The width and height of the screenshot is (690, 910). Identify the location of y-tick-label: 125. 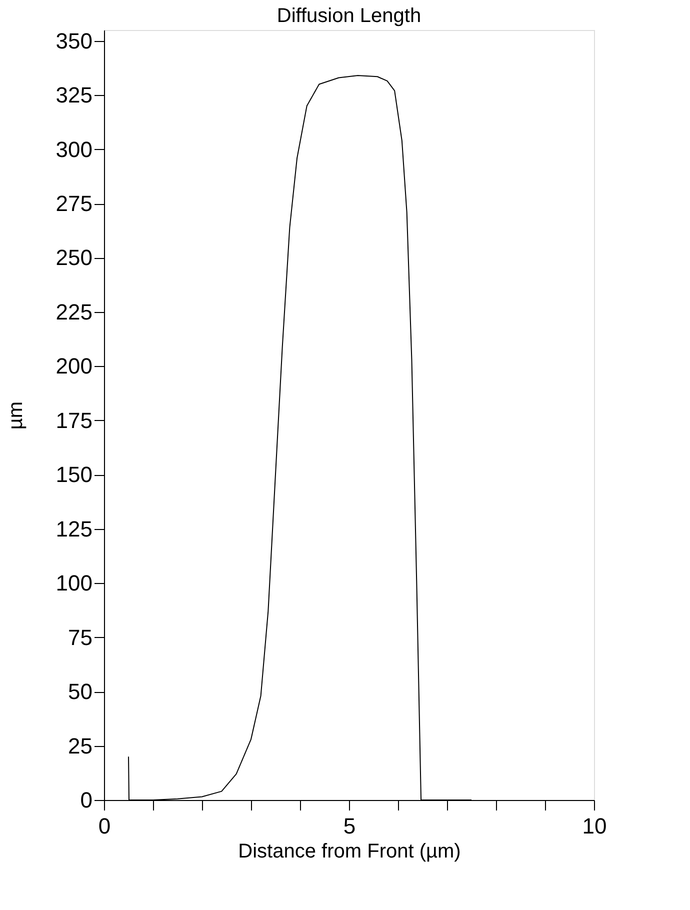
(74, 529).